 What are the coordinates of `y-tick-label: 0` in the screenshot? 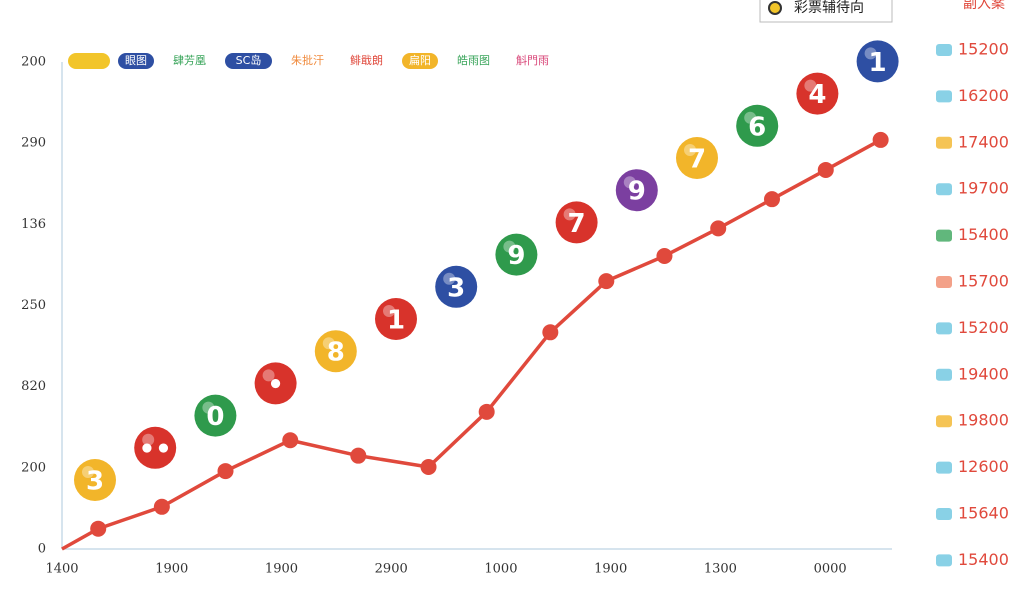 It's located at (42, 549).